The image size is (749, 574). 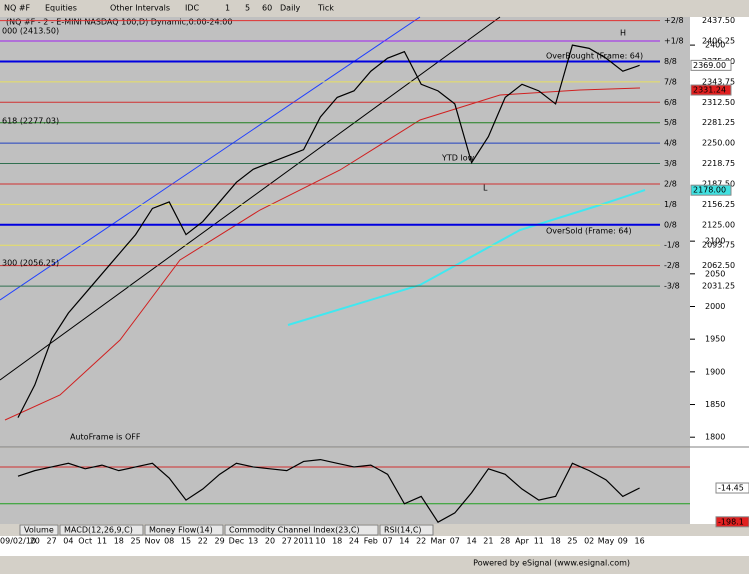 What do you see at coordinates (718, 224) in the screenshot?
I see `murrey-value: 2125.00` at bounding box center [718, 224].